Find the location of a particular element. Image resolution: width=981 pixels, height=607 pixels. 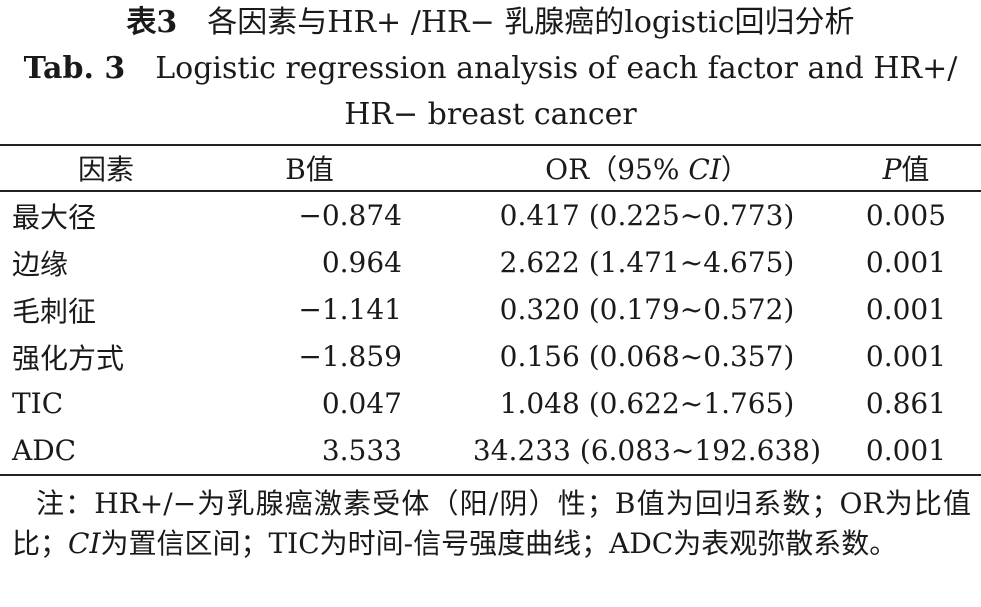

table-cell: 2.622 (1.471~4.675) is located at coordinates (647, 262).